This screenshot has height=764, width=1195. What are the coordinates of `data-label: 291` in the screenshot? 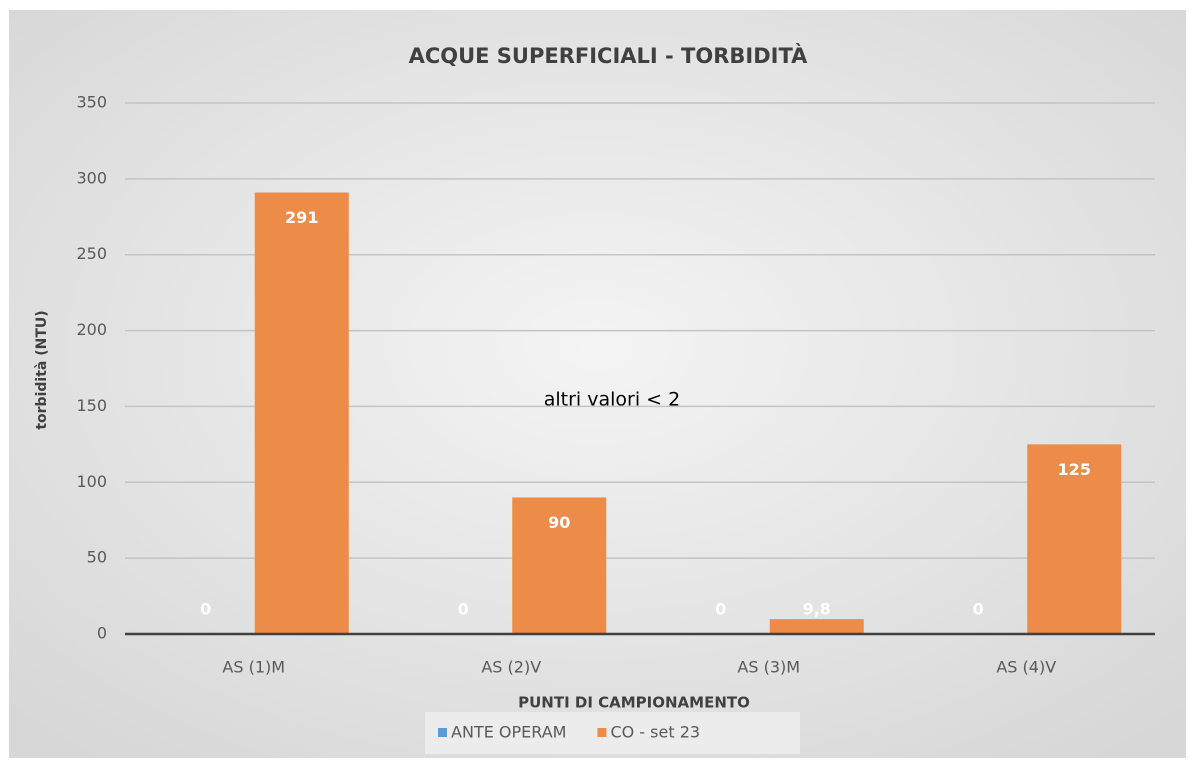 It's located at (301, 217).